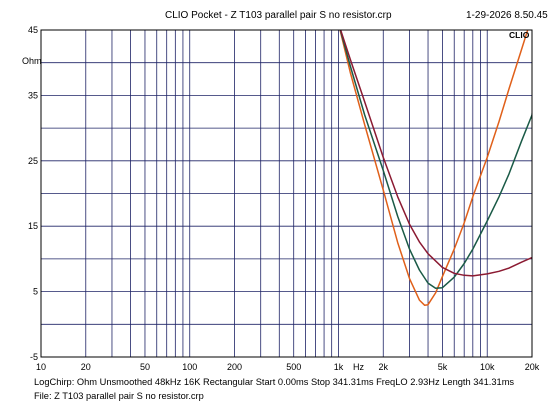  What do you see at coordinates (443, 367) in the screenshot?
I see `x-tick-label: 5k` at bounding box center [443, 367].